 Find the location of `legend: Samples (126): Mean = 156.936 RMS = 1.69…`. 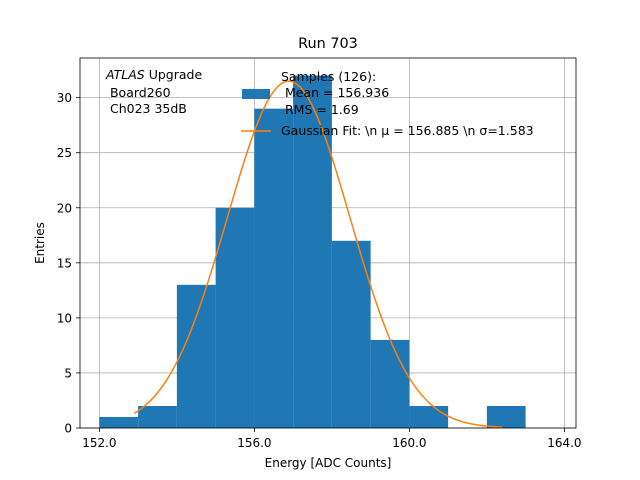

legend: Samples (126): Mean = 156.936 RMS = 1.69… is located at coordinates (387, 103).